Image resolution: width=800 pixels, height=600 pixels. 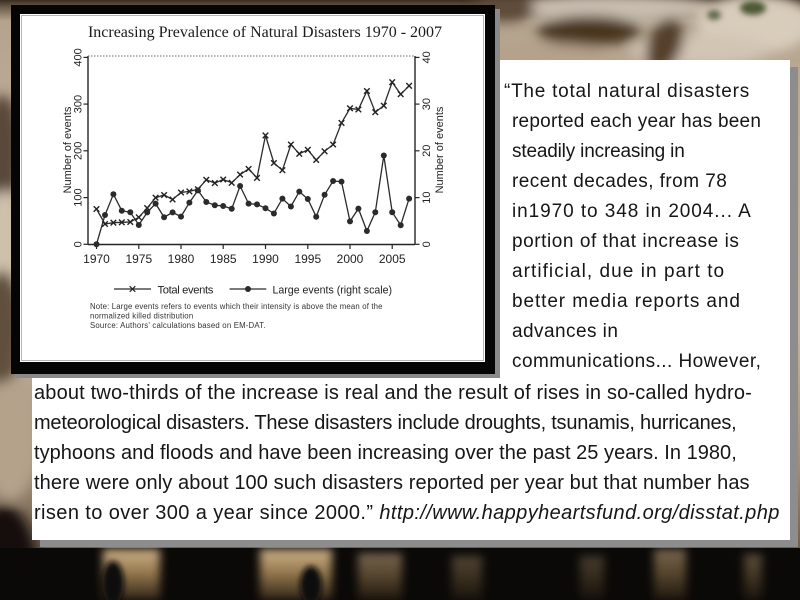 What do you see at coordinates (79, 104) in the screenshot?
I see `svg-text: 300` at bounding box center [79, 104].